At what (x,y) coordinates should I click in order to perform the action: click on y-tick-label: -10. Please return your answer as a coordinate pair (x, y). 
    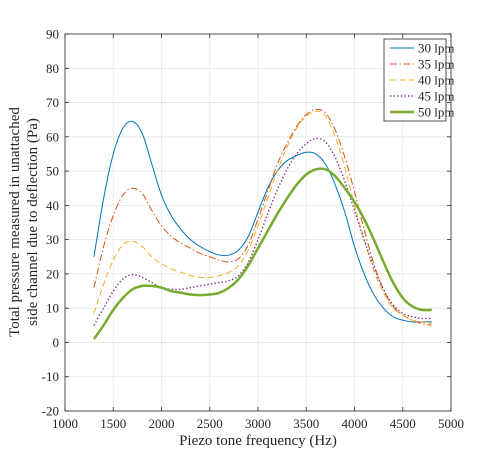
    Looking at the image, I should click on (50, 376).